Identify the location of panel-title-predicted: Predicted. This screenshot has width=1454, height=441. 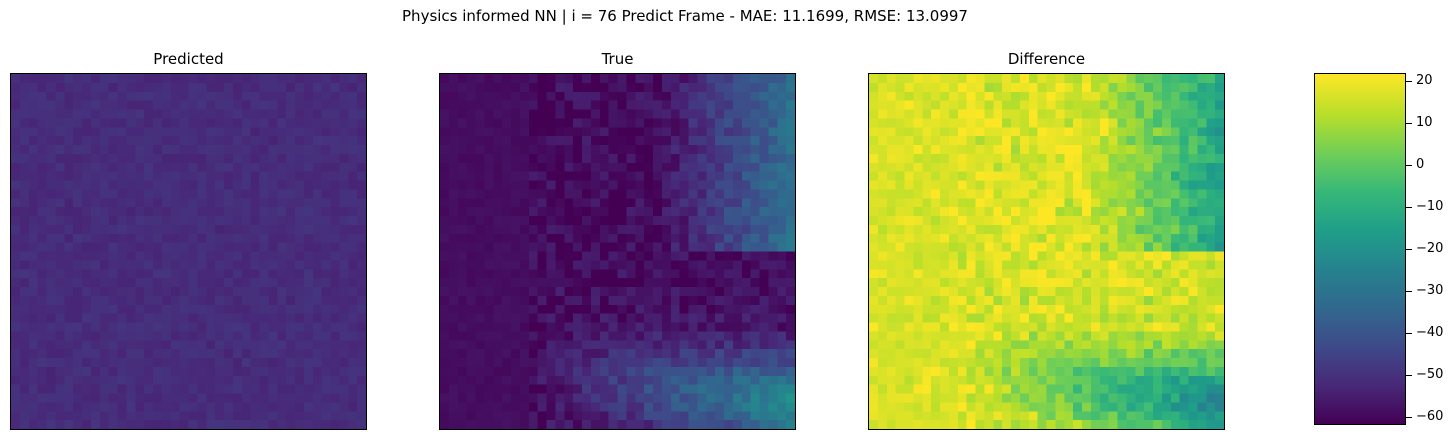
(188, 59).